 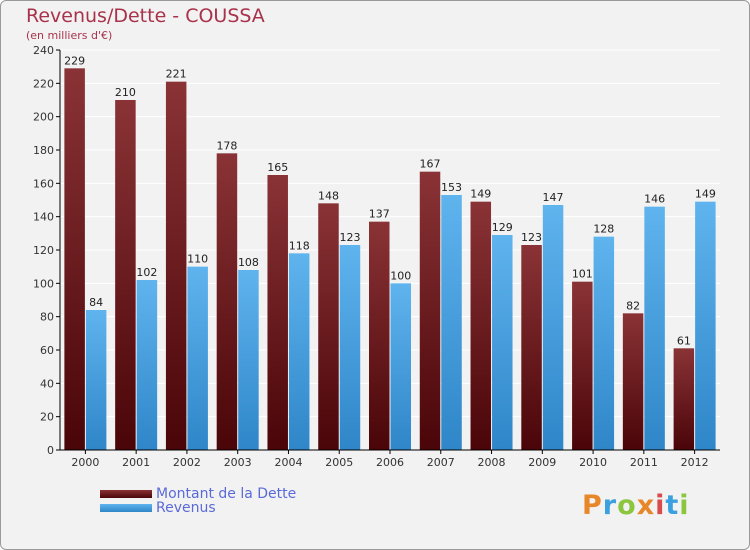 What do you see at coordinates (339, 462) in the screenshot?
I see `x-tick-label: 2005` at bounding box center [339, 462].